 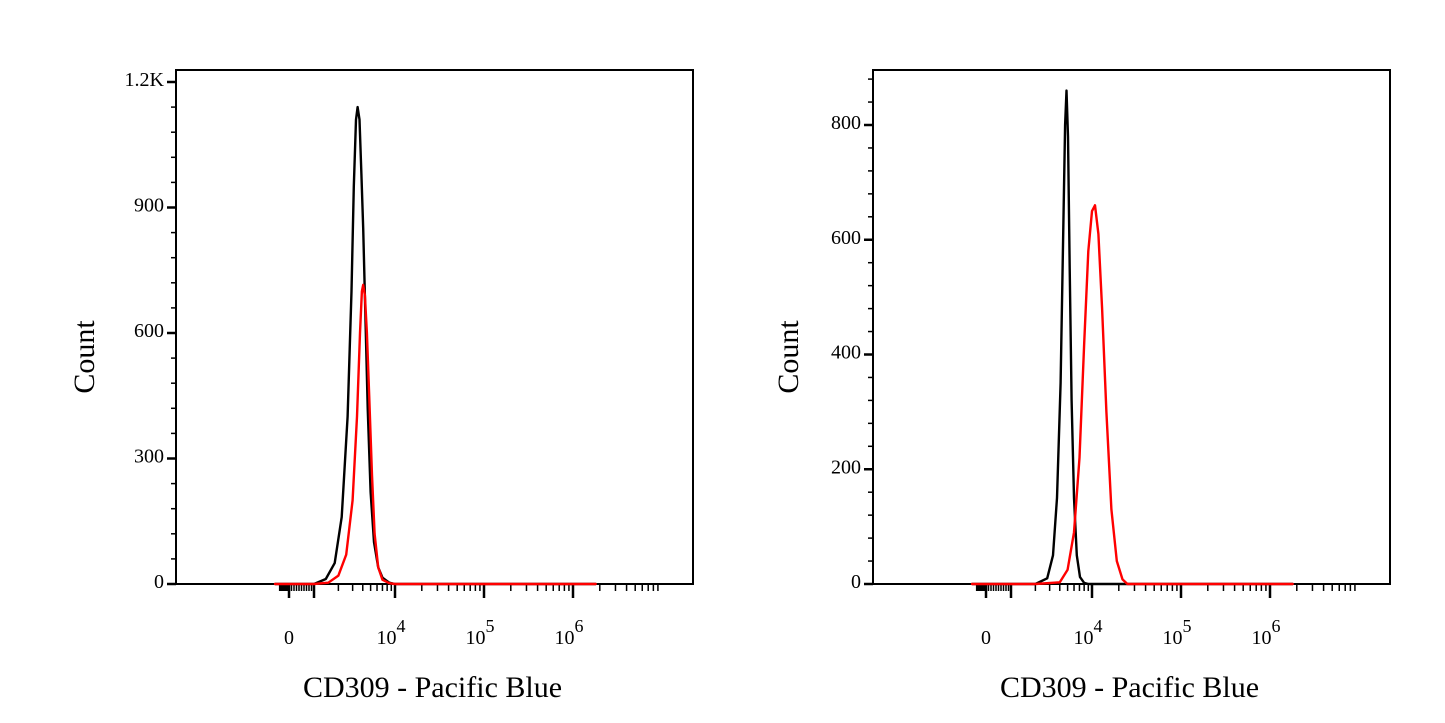 What do you see at coordinates (145, 80) in the screenshot?
I see `y-tick-label: 1.2K` at bounding box center [145, 80].